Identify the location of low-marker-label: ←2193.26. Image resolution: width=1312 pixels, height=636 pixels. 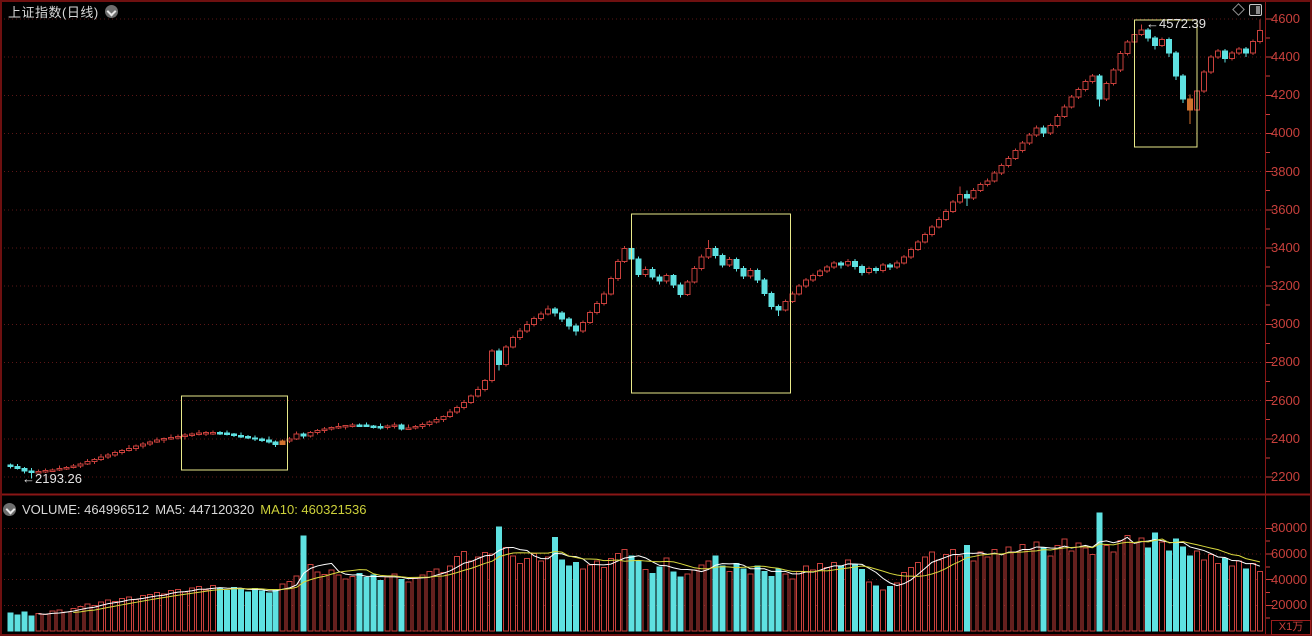
(52, 478).